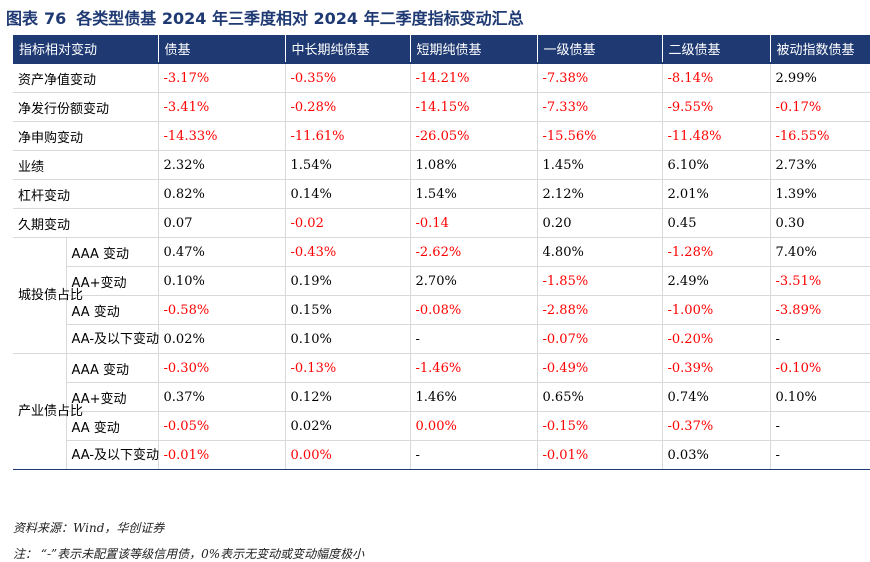 This screenshot has width=870, height=562. I want to click on table-cell: 2.32%, so click(222, 165).